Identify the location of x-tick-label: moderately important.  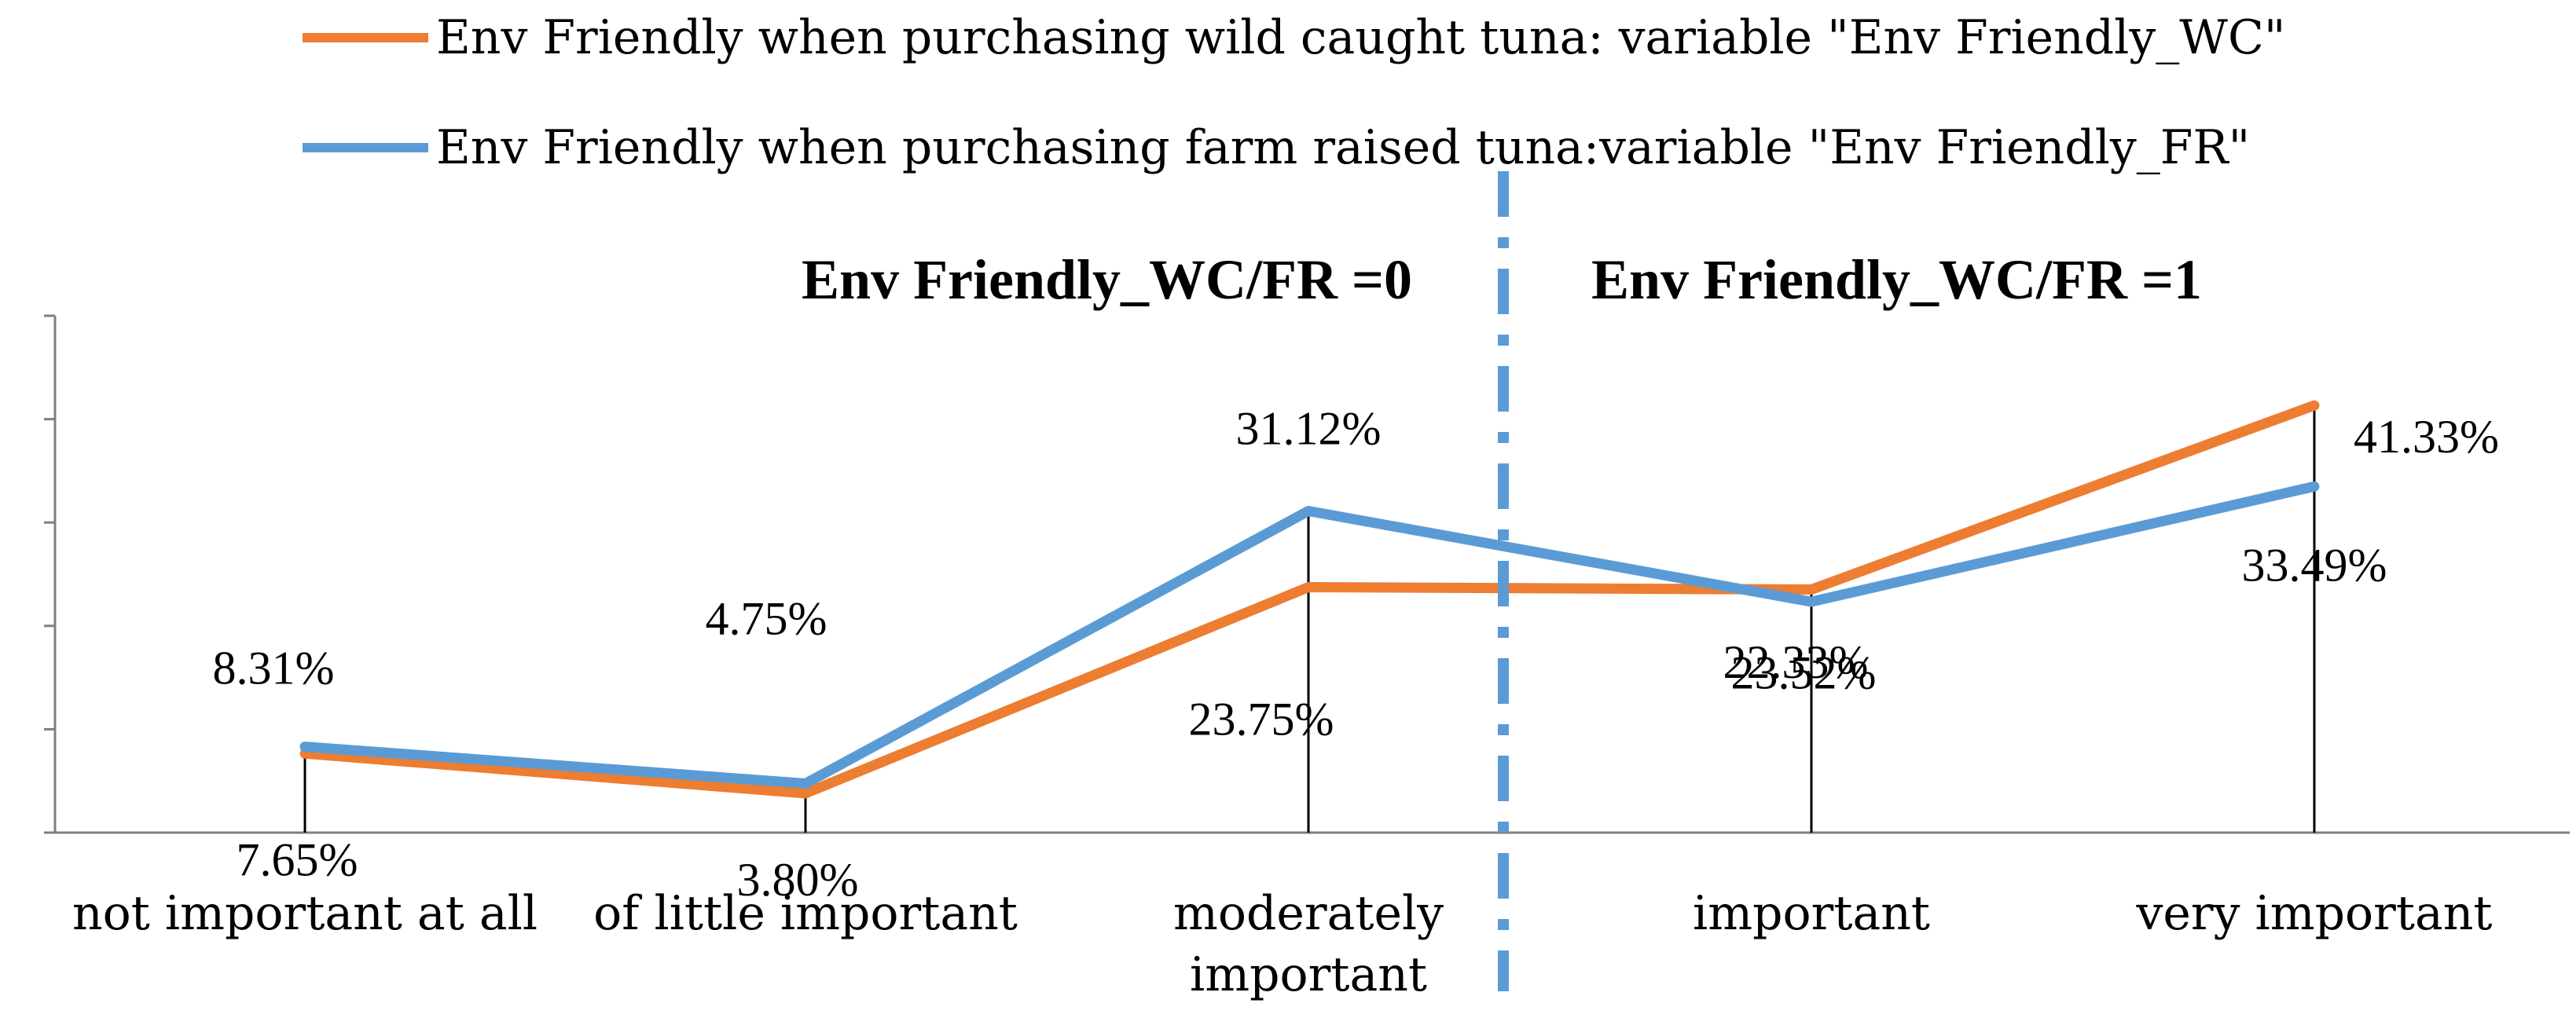
(1308, 944).